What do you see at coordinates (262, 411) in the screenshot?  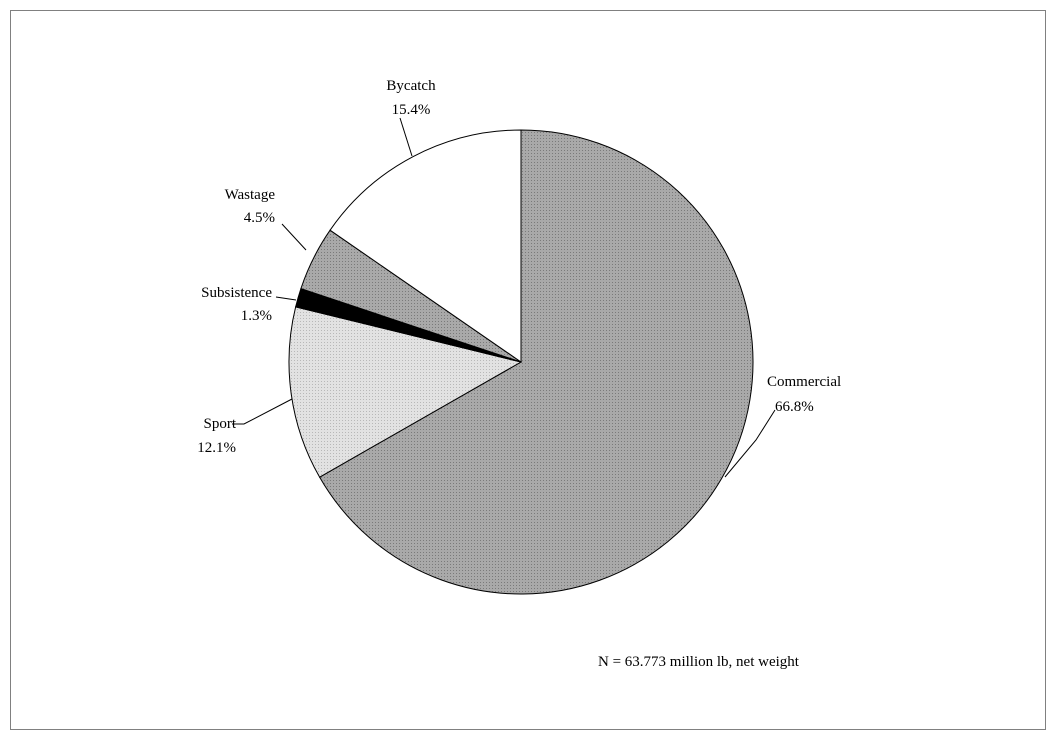 I see `leader-line-sport` at bounding box center [262, 411].